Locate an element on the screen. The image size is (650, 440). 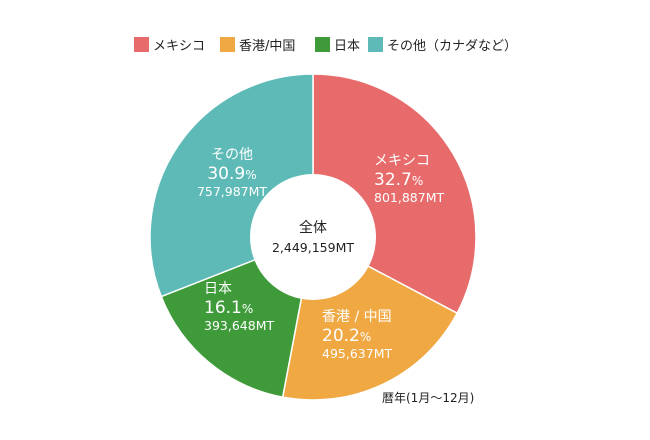
slice-4-label: その他 is located at coordinates (232, 155).